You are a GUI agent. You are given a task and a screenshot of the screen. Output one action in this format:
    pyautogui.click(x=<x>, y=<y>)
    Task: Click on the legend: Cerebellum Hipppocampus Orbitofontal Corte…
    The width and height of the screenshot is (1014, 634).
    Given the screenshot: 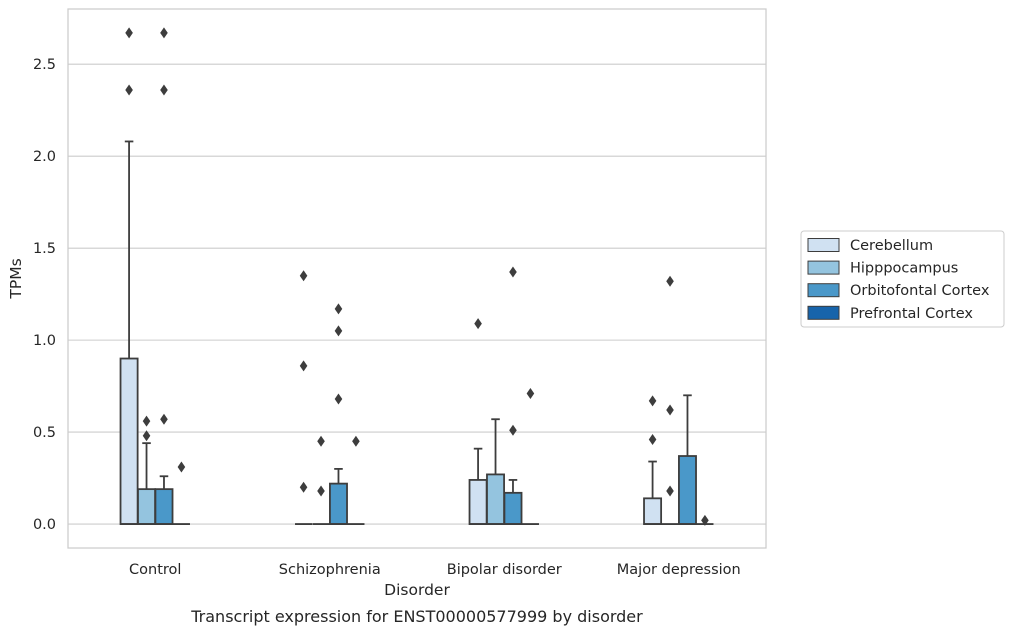 What is the action you would take?
    pyautogui.click(x=902, y=279)
    